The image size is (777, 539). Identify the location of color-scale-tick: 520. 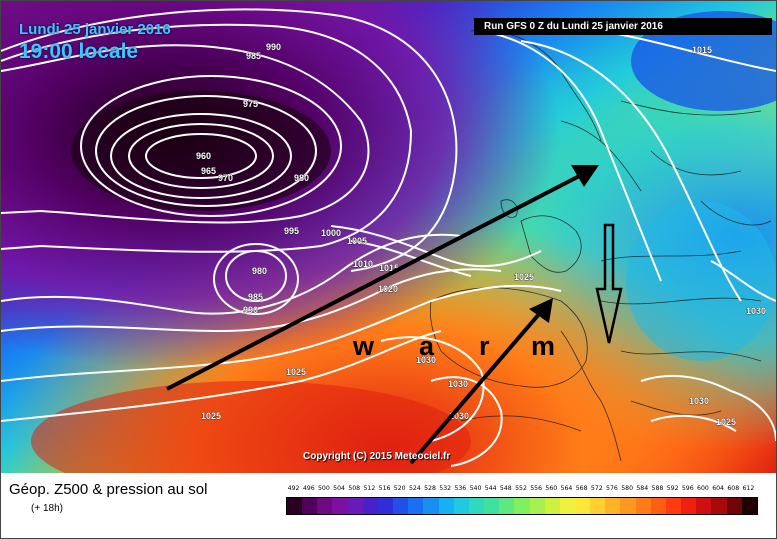
(399, 488).